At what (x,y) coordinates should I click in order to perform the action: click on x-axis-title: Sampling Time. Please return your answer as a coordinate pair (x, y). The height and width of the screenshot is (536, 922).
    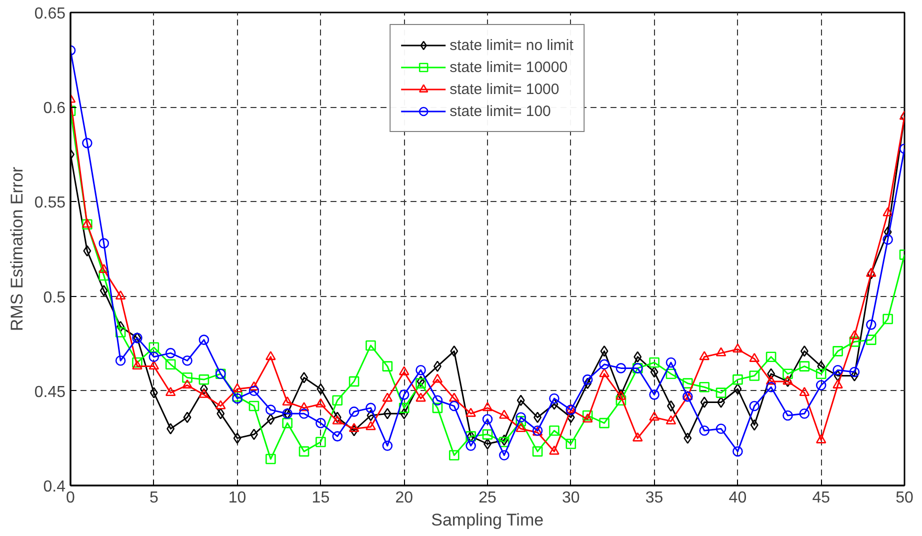
    Looking at the image, I should click on (487, 520).